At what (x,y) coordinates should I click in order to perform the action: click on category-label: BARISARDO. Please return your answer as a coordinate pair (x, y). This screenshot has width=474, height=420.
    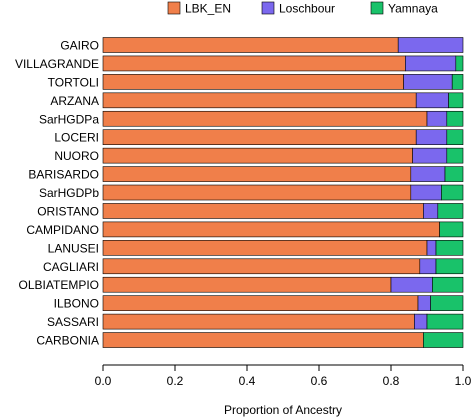
    Looking at the image, I should click on (63, 175).